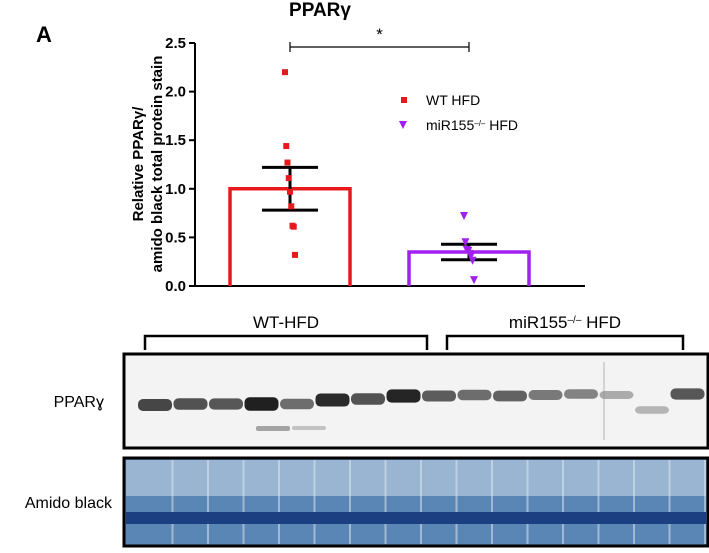  I want to click on amido-main-band, so click(416, 518).